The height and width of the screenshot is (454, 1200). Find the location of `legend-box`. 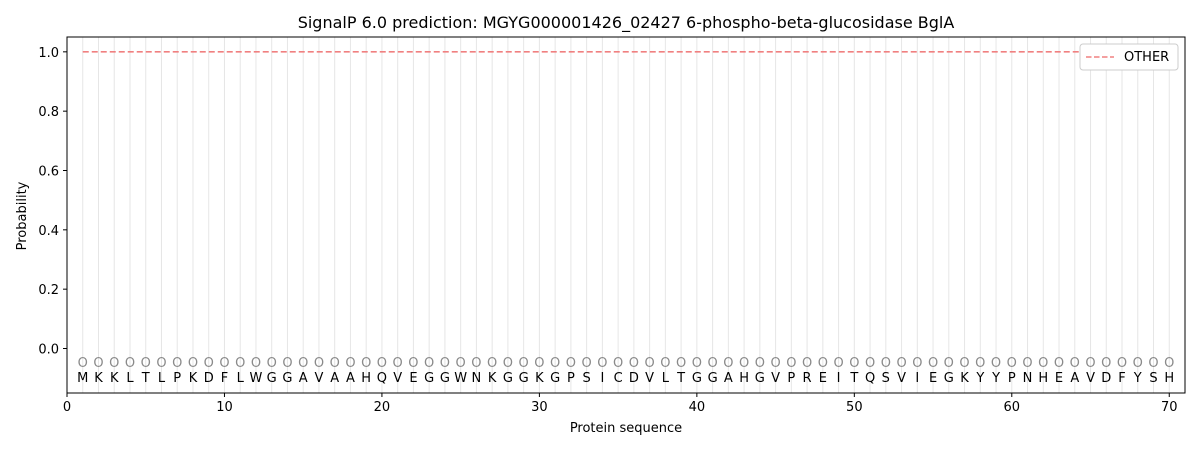

legend-box is located at coordinates (1129, 57).